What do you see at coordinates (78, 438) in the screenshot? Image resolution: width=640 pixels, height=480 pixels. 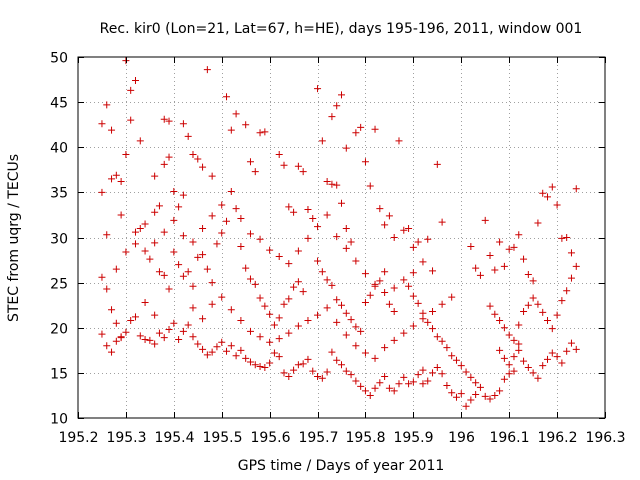 I see `x-tick-label: 195.2` at bounding box center [78, 438].